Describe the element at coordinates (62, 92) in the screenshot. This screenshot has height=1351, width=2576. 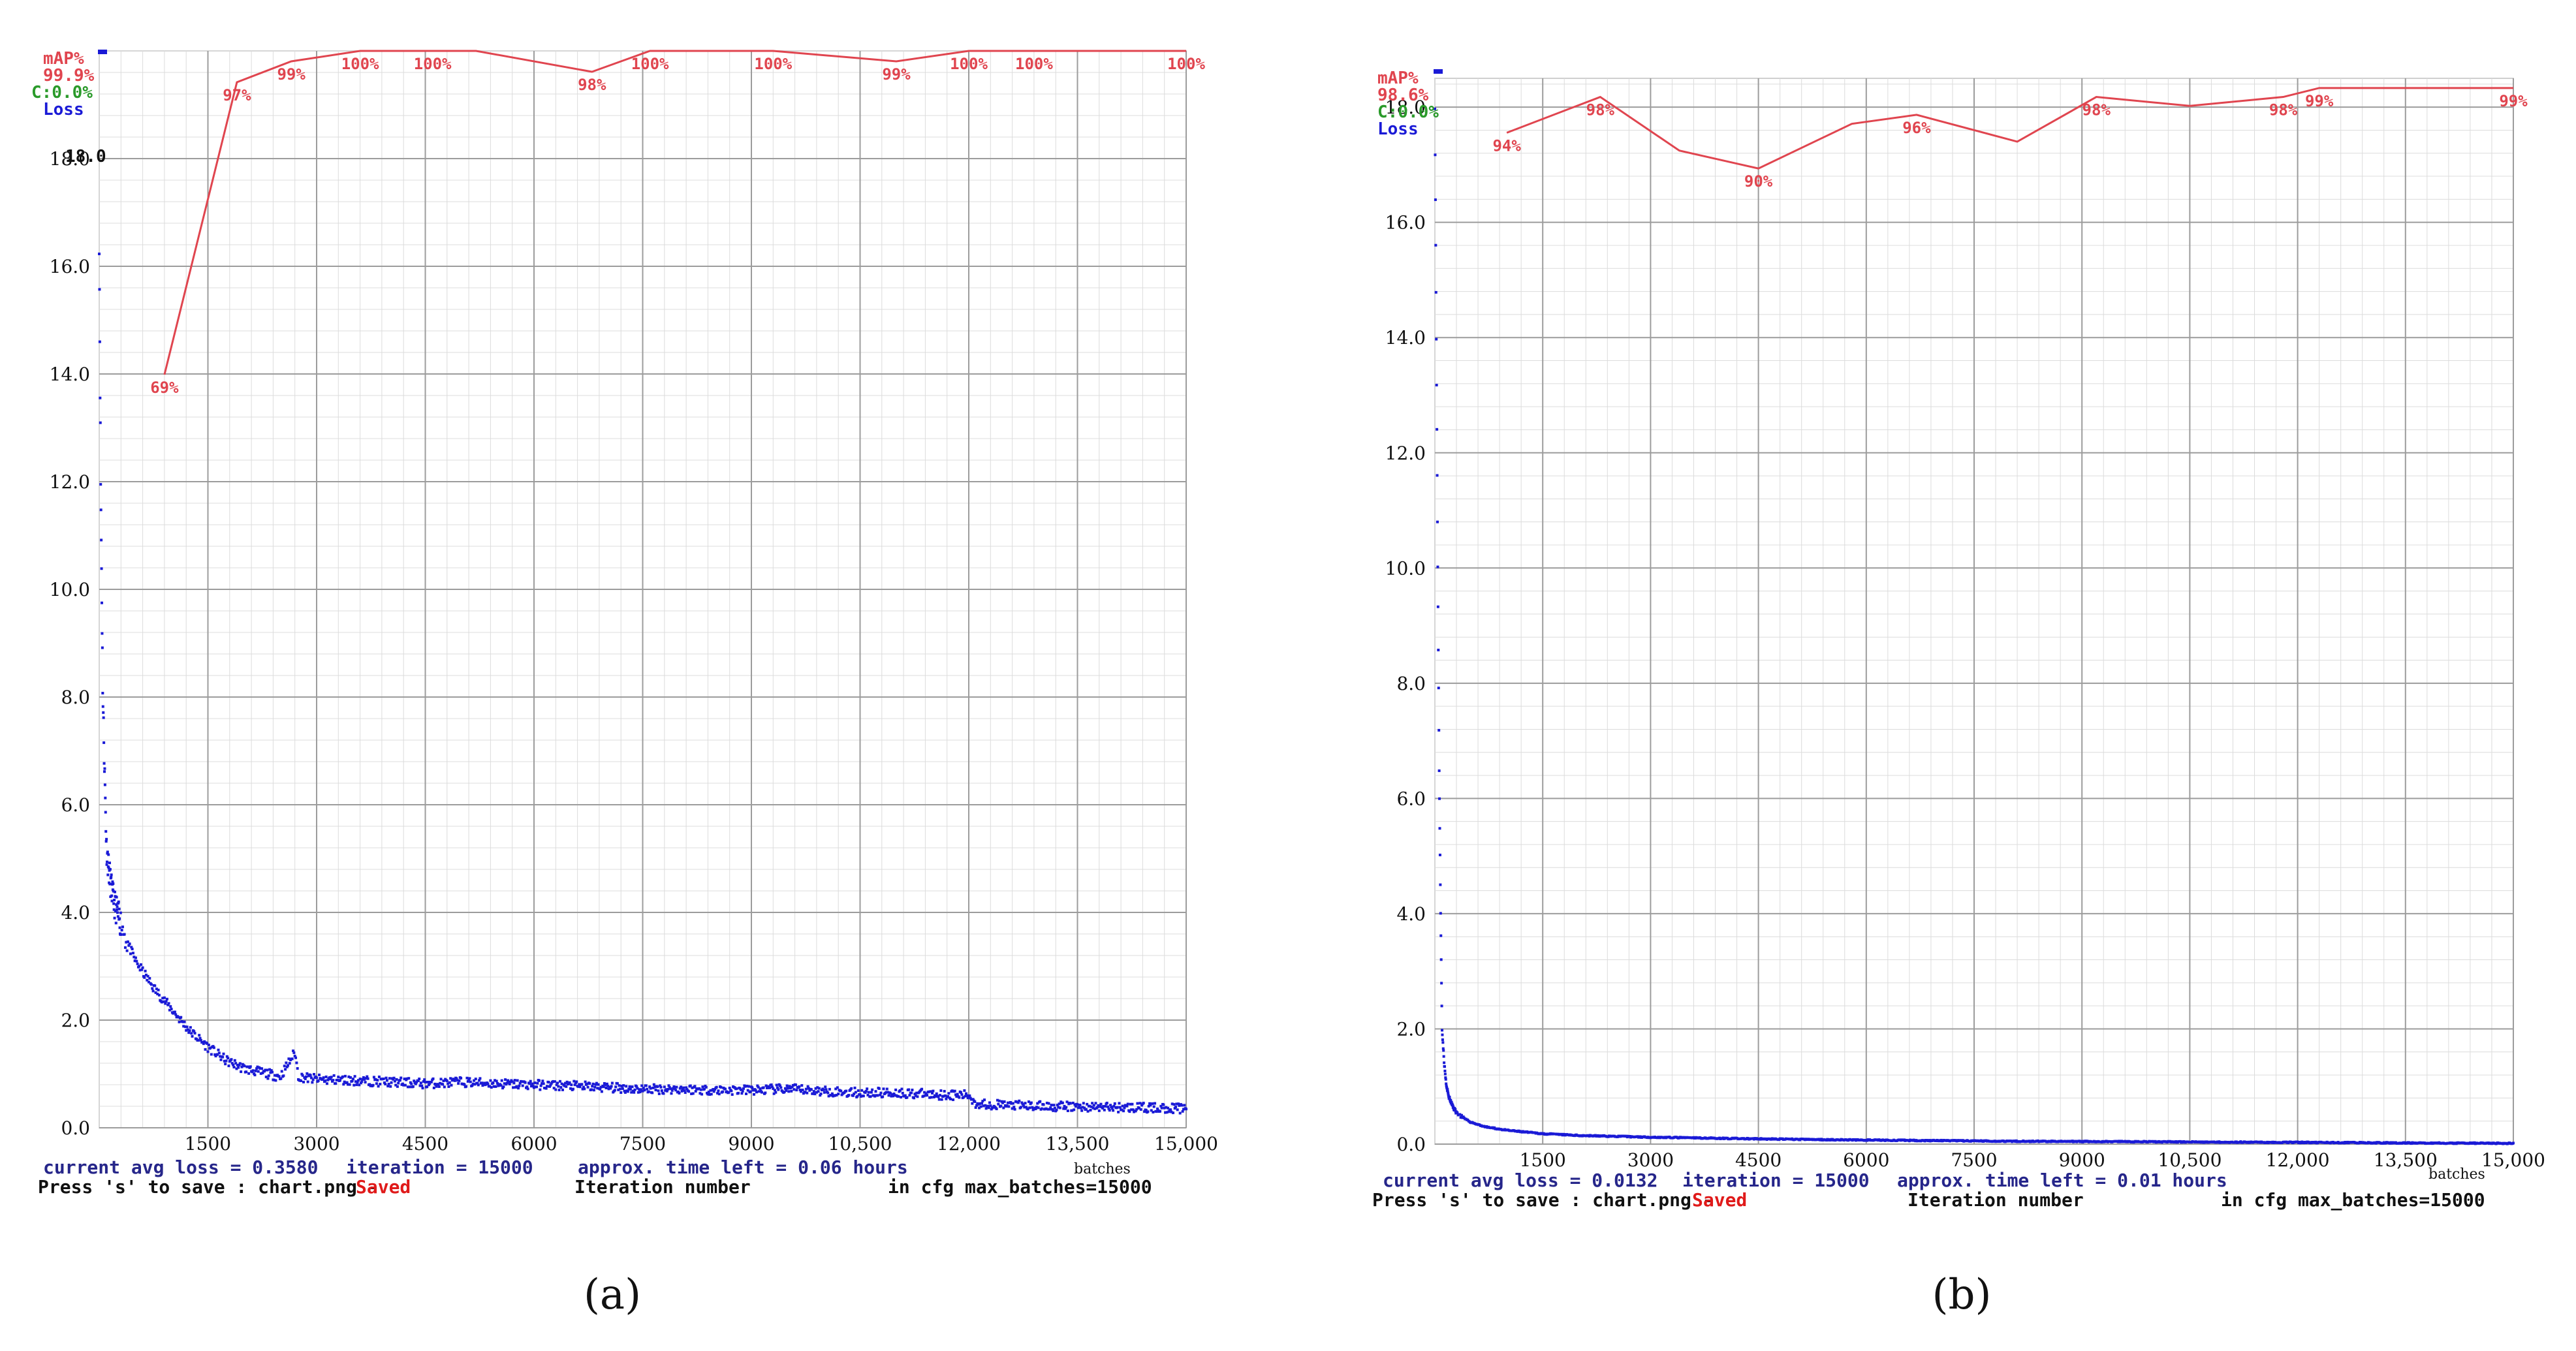
I see `legend-c-value: C:0.0%` at that location.